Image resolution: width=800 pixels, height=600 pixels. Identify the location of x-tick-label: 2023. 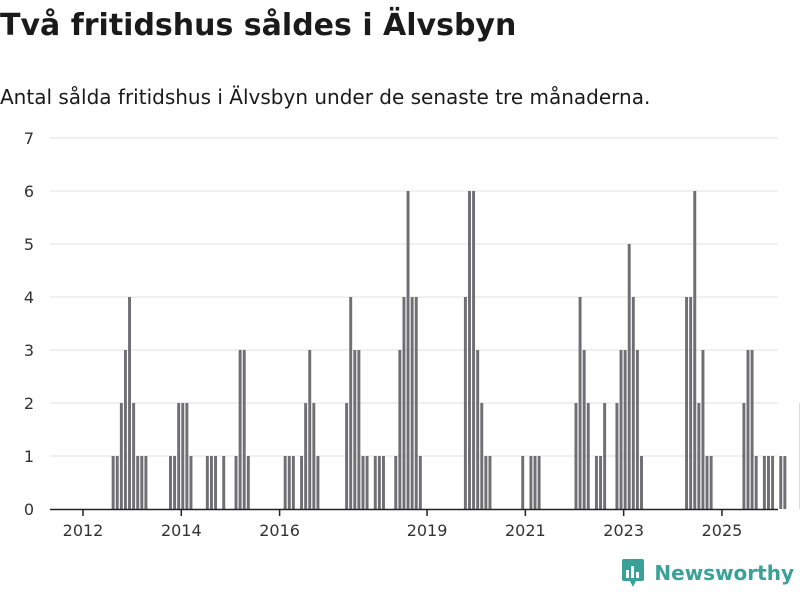
(623, 530).